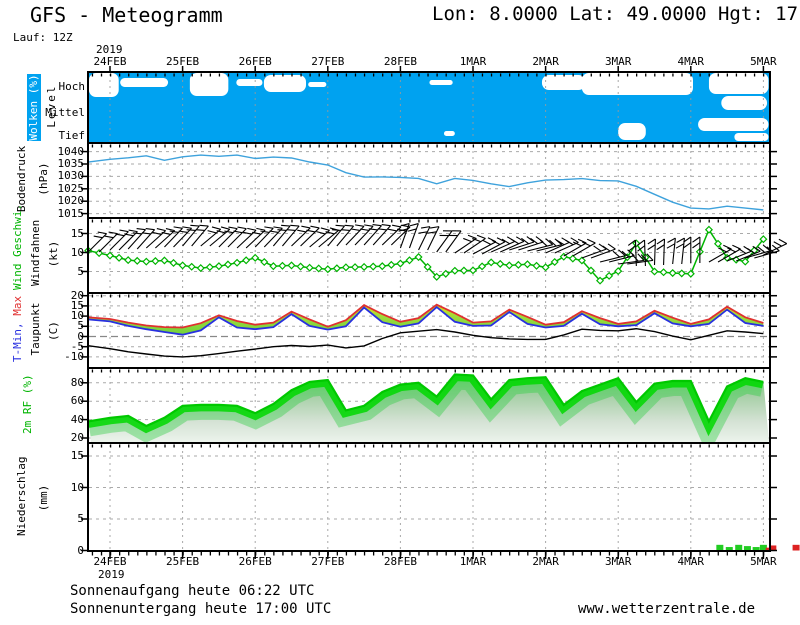  What do you see at coordinates (545, 61) in the screenshot?
I see `date-label-top: 2MAR` at bounding box center [545, 61].